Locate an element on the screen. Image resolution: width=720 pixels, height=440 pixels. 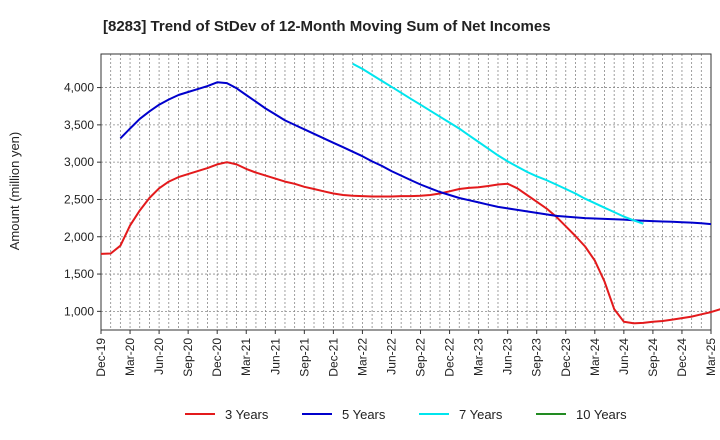
x-tick-label: Sep-23 is located at coordinates (537, 357).